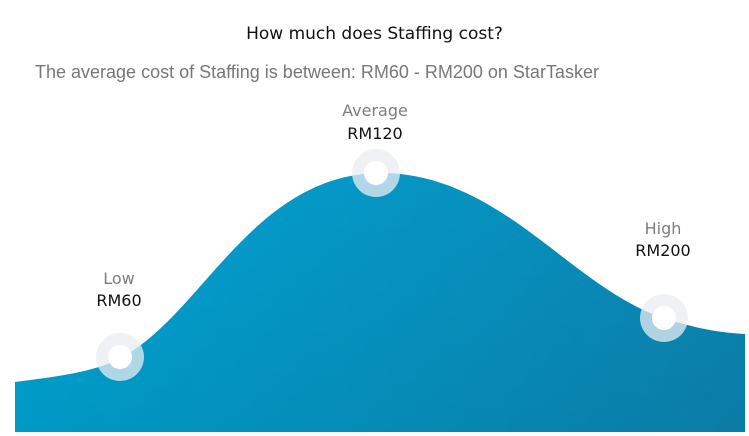 The width and height of the screenshot is (749, 436). What do you see at coordinates (374, 34) in the screenshot?
I see `page-title: How much does Staffing cost?` at bounding box center [374, 34].